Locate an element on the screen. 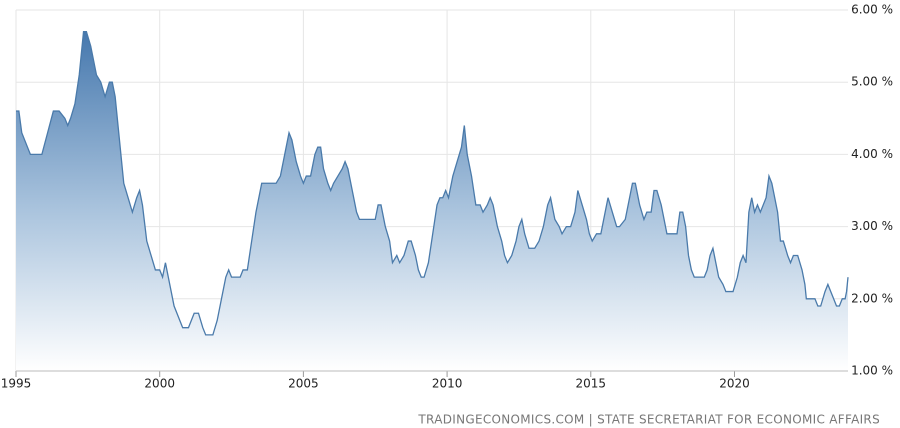 The width and height of the screenshot is (900, 428). y-tick-label: 3.00 % is located at coordinates (872, 226).